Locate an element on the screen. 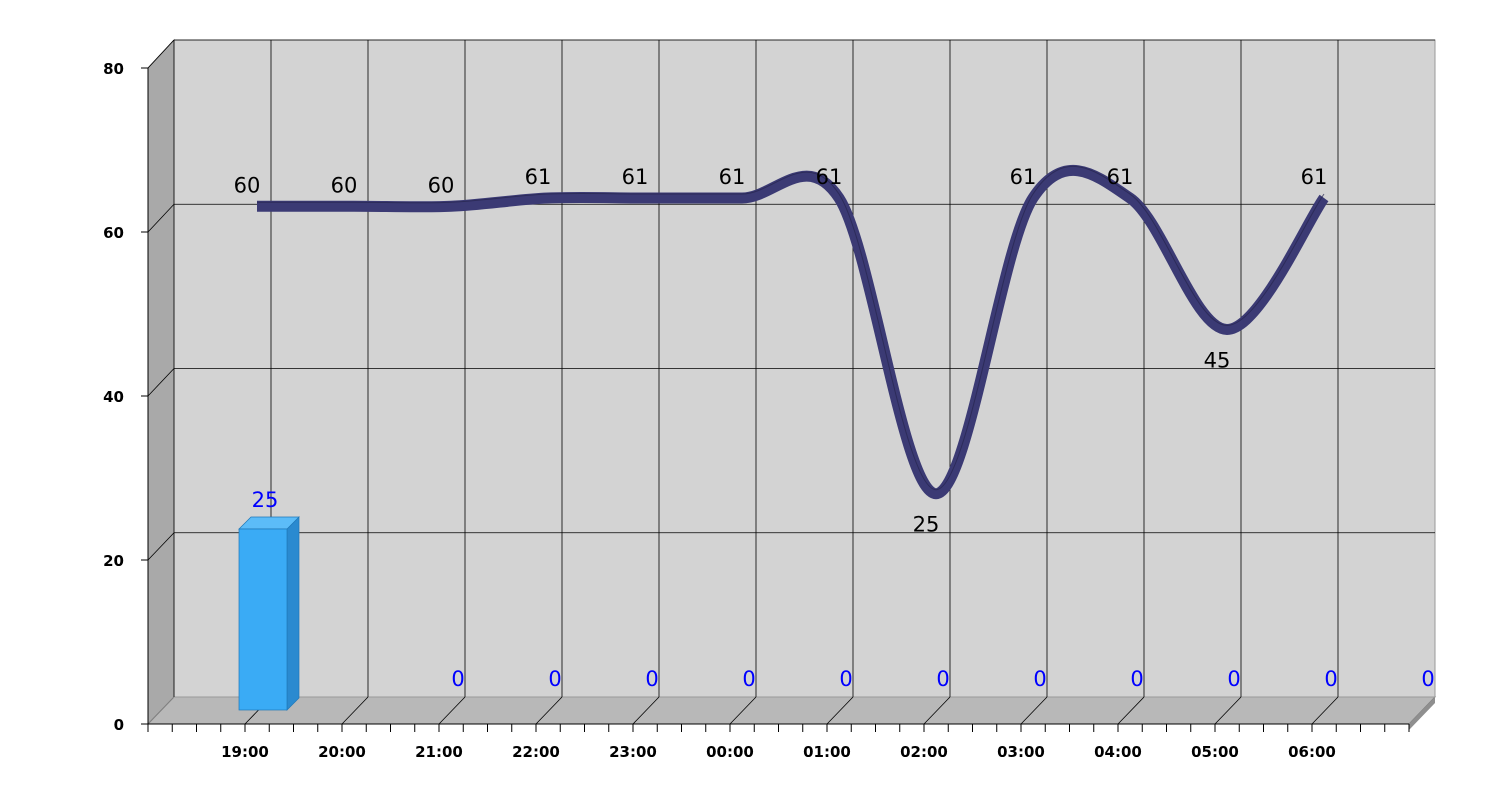  x-tick-label: 01:00 is located at coordinates (827, 752).